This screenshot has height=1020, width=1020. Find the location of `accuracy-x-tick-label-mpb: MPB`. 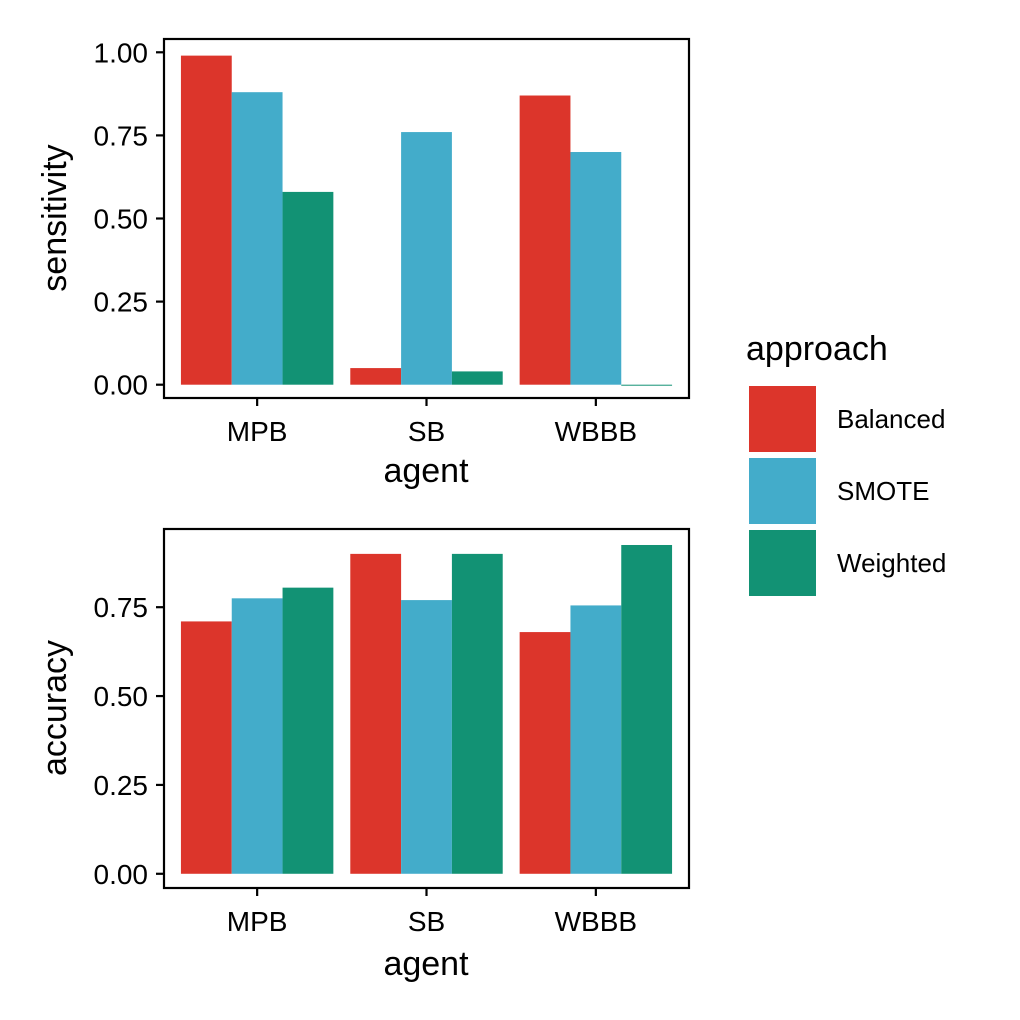

accuracy-x-tick-label-mpb: MPB is located at coordinates (257, 921).